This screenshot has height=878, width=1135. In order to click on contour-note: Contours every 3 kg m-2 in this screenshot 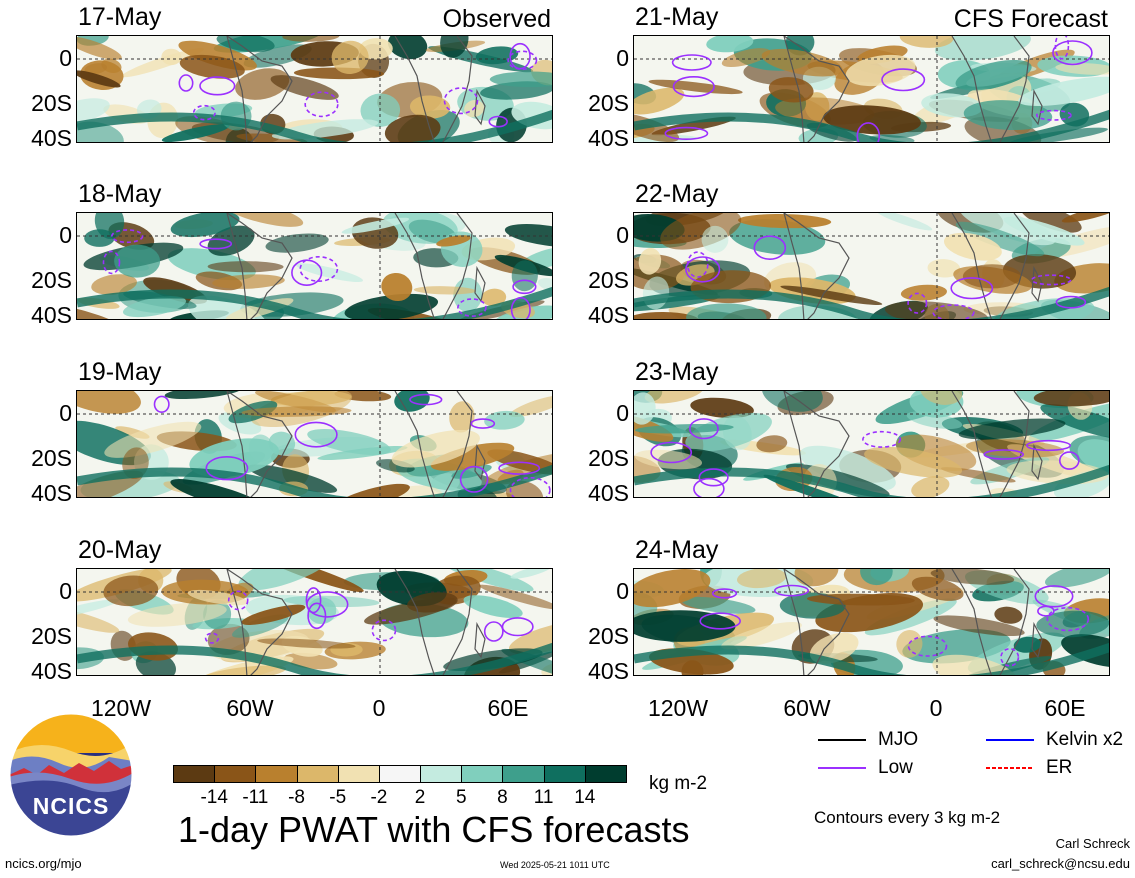, I will do `click(907, 817)`.